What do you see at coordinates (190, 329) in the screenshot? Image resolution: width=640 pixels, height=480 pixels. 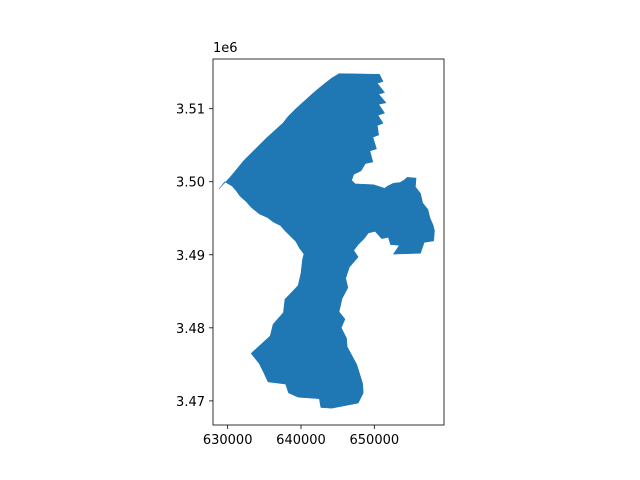 I see `y-tick-label-1: 3.48` at bounding box center [190, 329].